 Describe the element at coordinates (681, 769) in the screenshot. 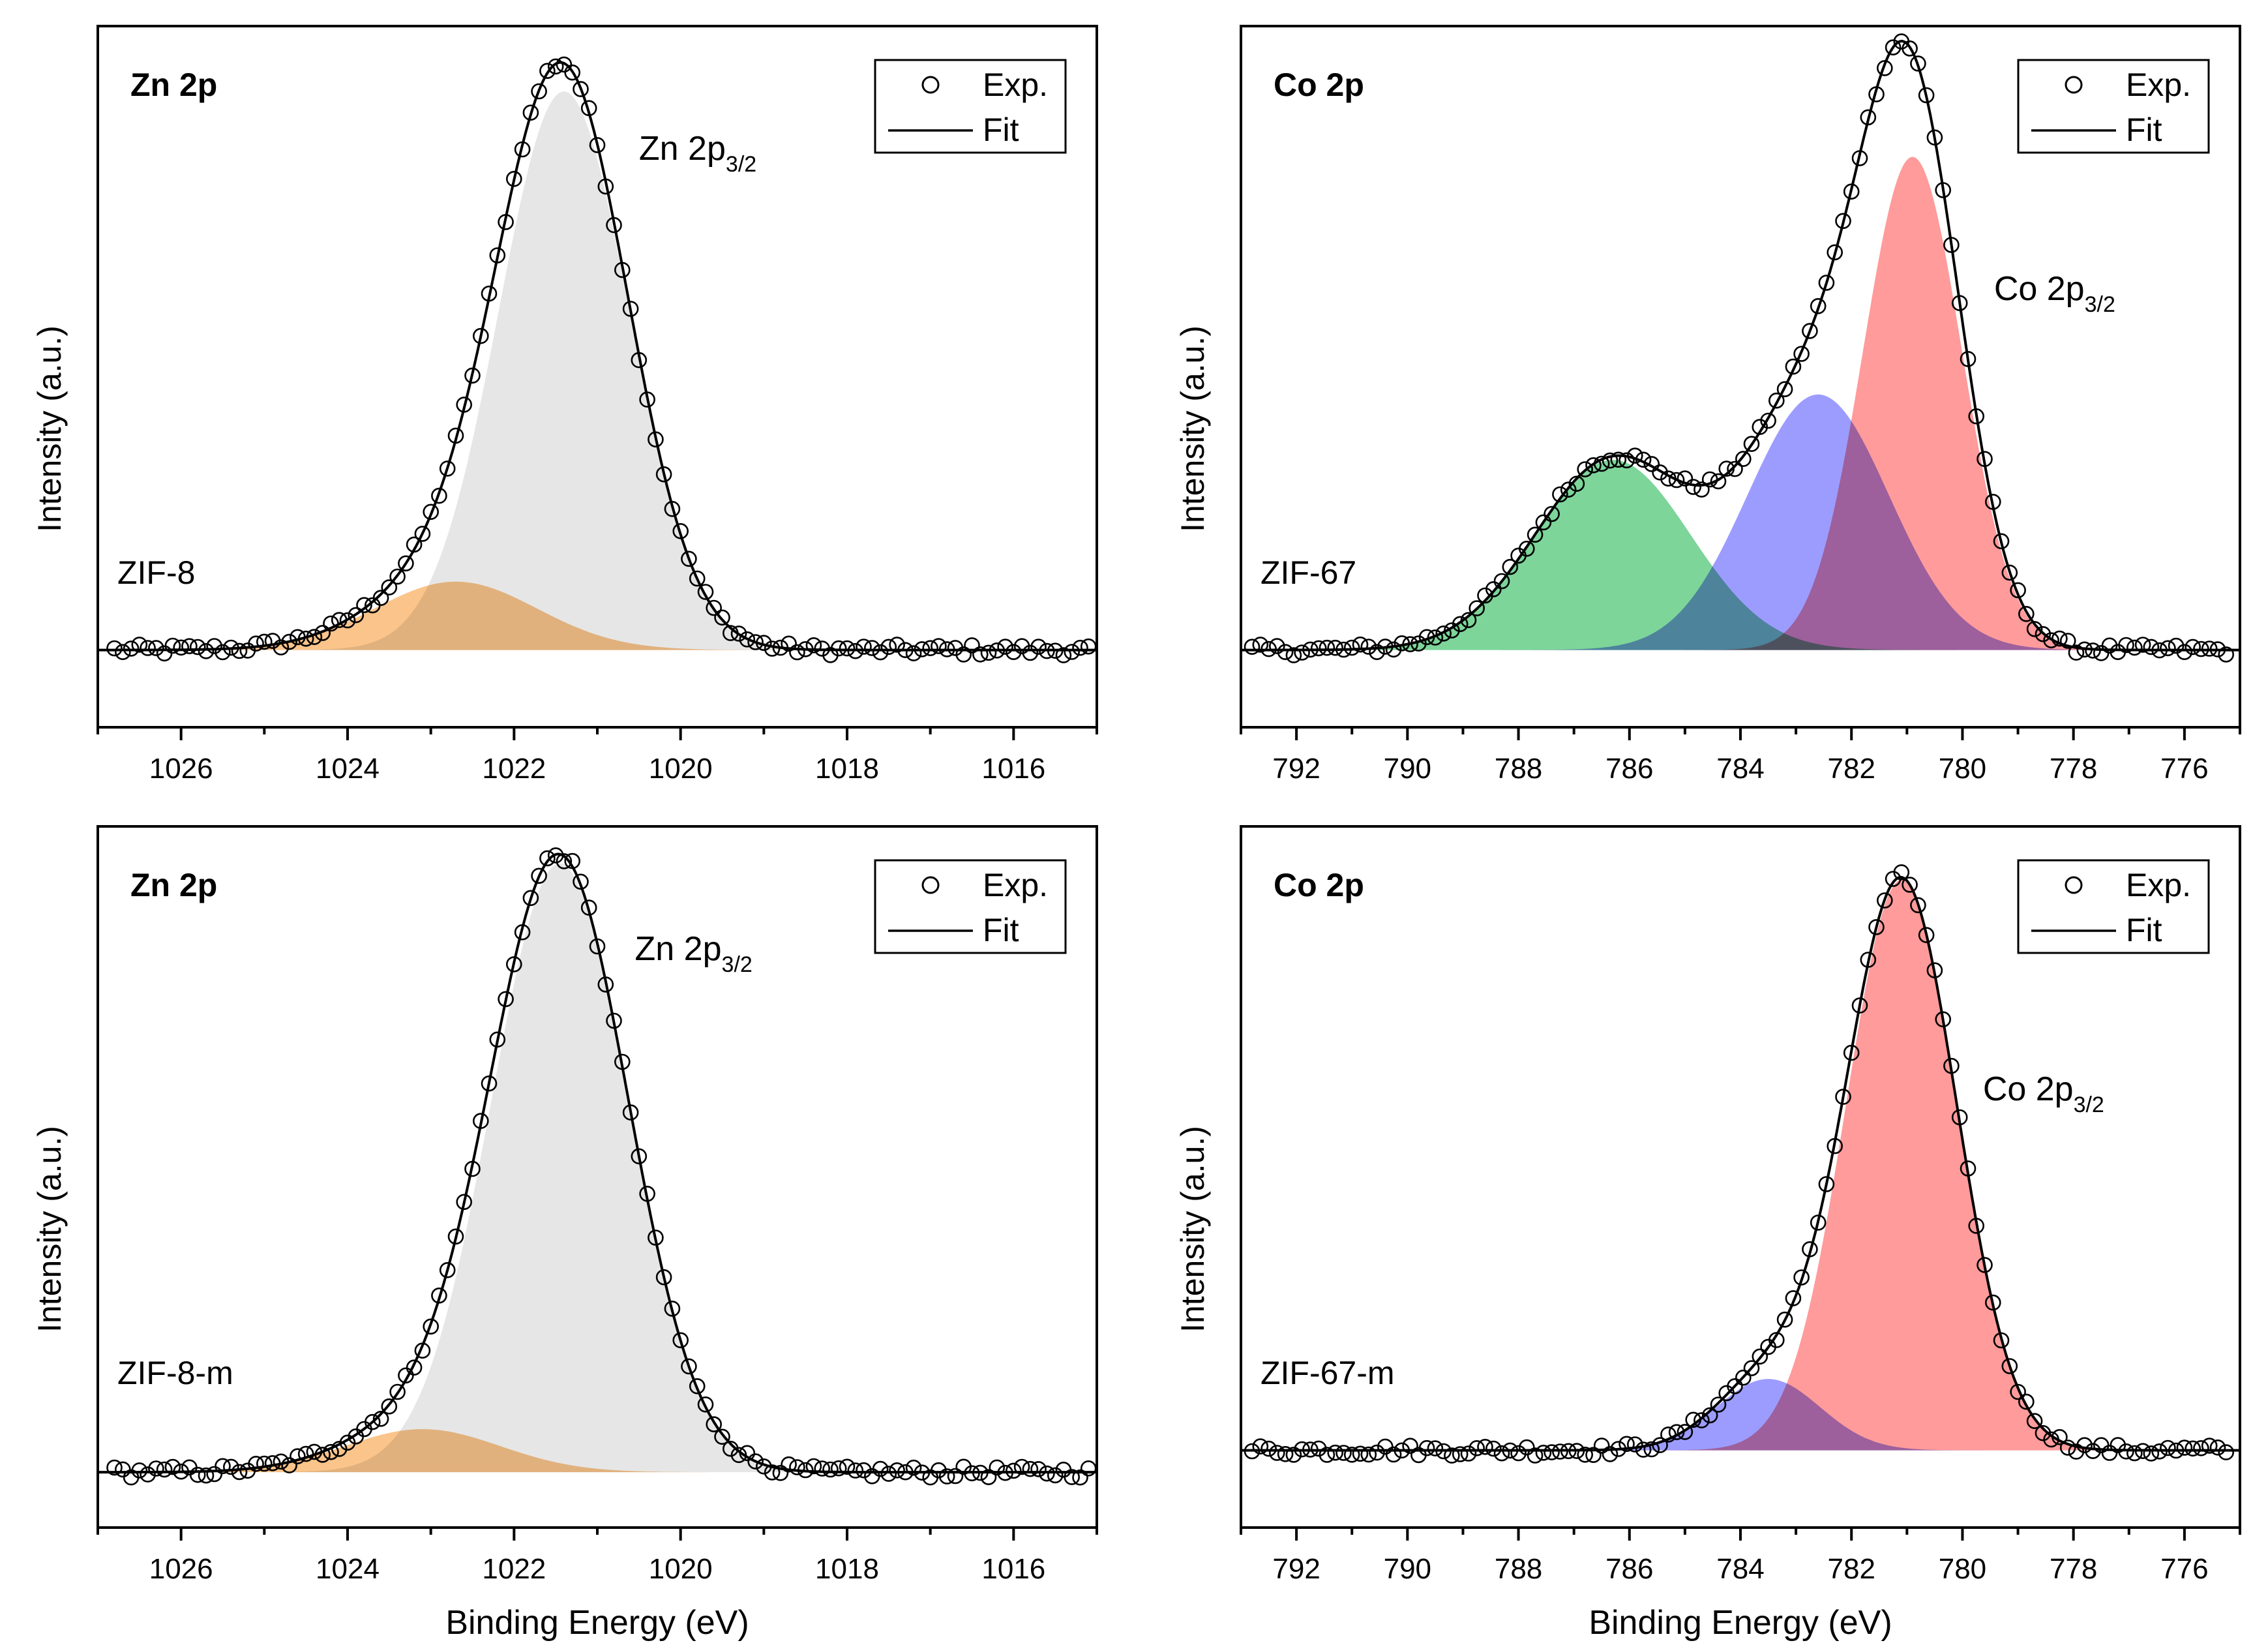

I see `x-tick-label: 1020` at that location.